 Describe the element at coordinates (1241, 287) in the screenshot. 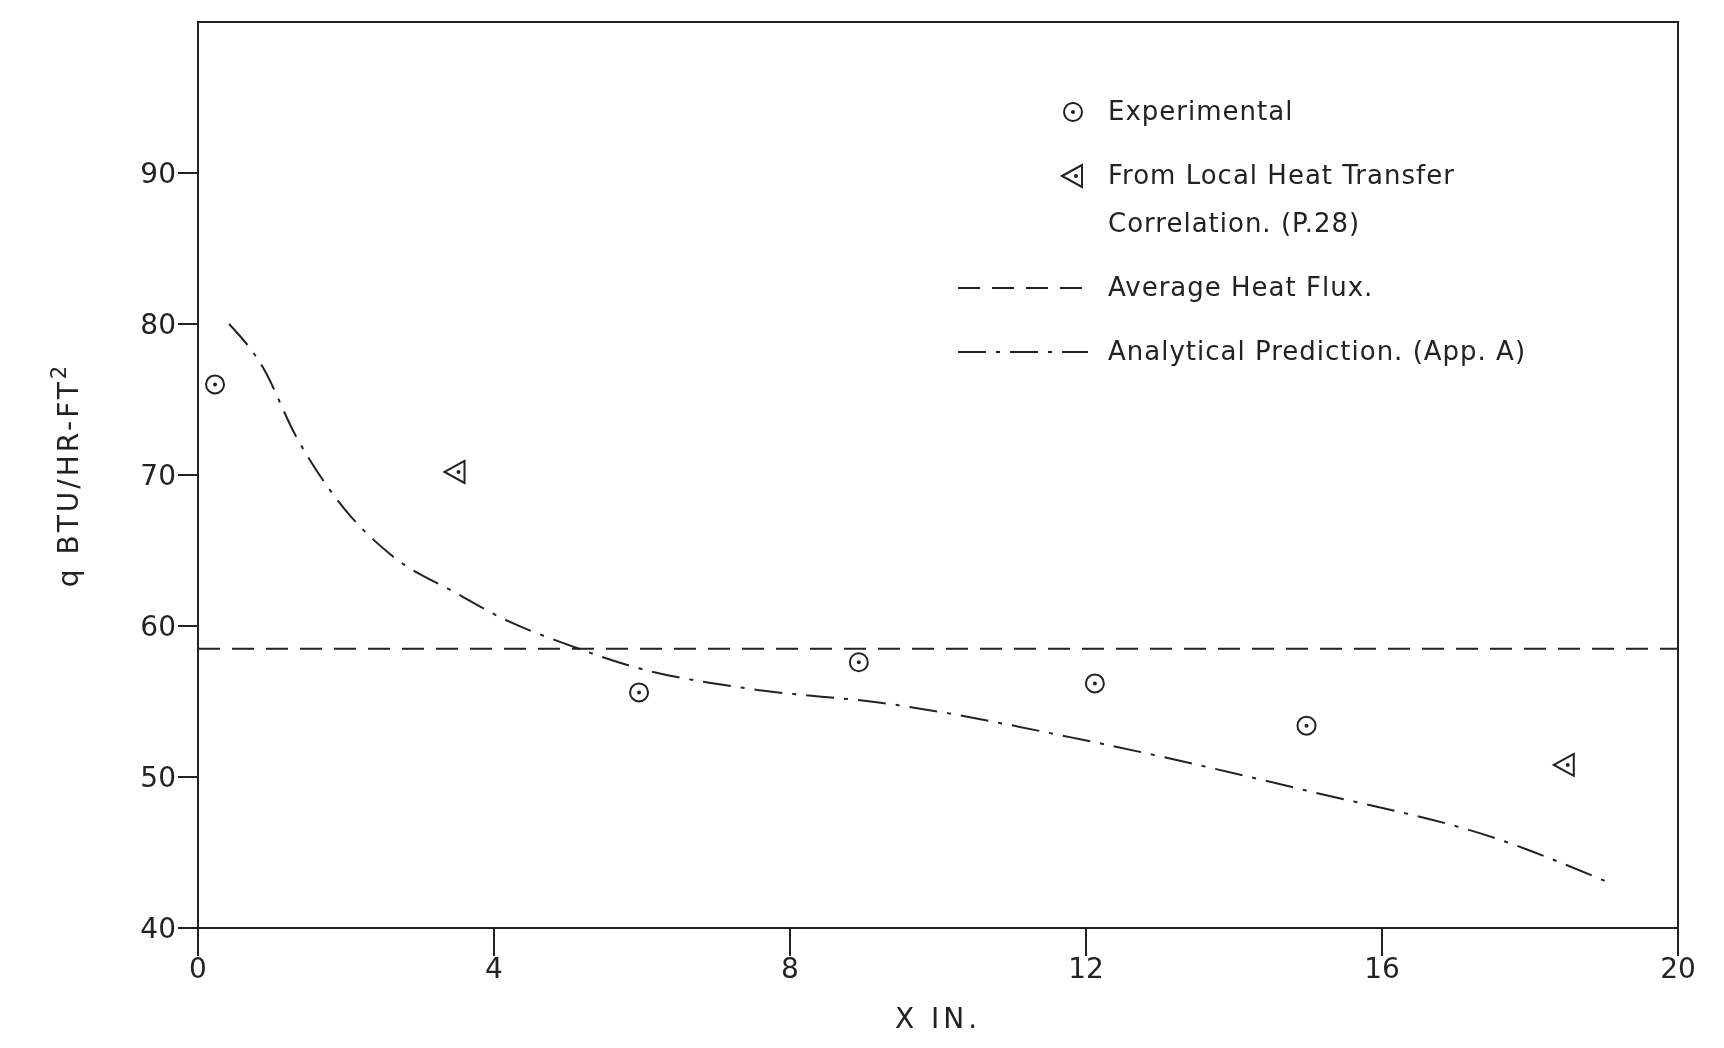

I see `legend-label: Average Heat Flux.` at that location.